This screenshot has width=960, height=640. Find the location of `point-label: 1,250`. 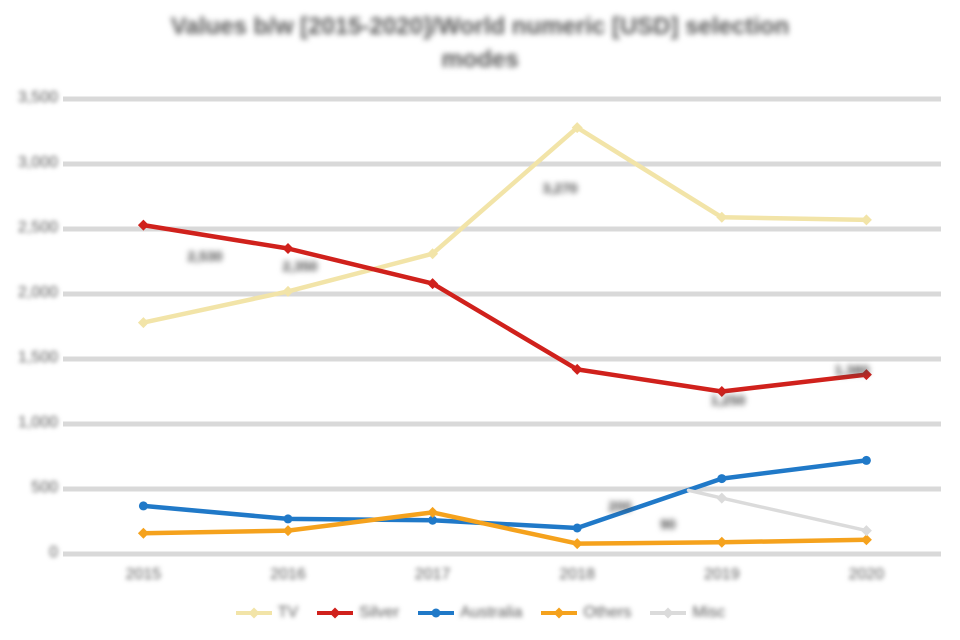

point-label: 1,250 is located at coordinates (728, 400).